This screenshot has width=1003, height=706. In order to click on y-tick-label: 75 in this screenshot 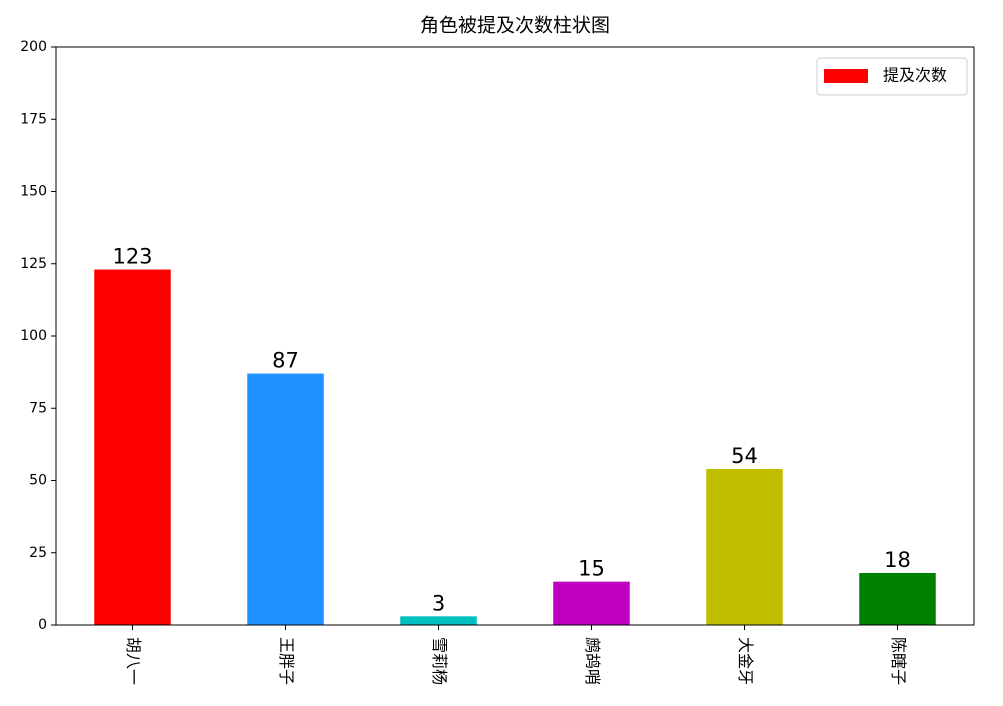, I will do `click(38, 408)`.